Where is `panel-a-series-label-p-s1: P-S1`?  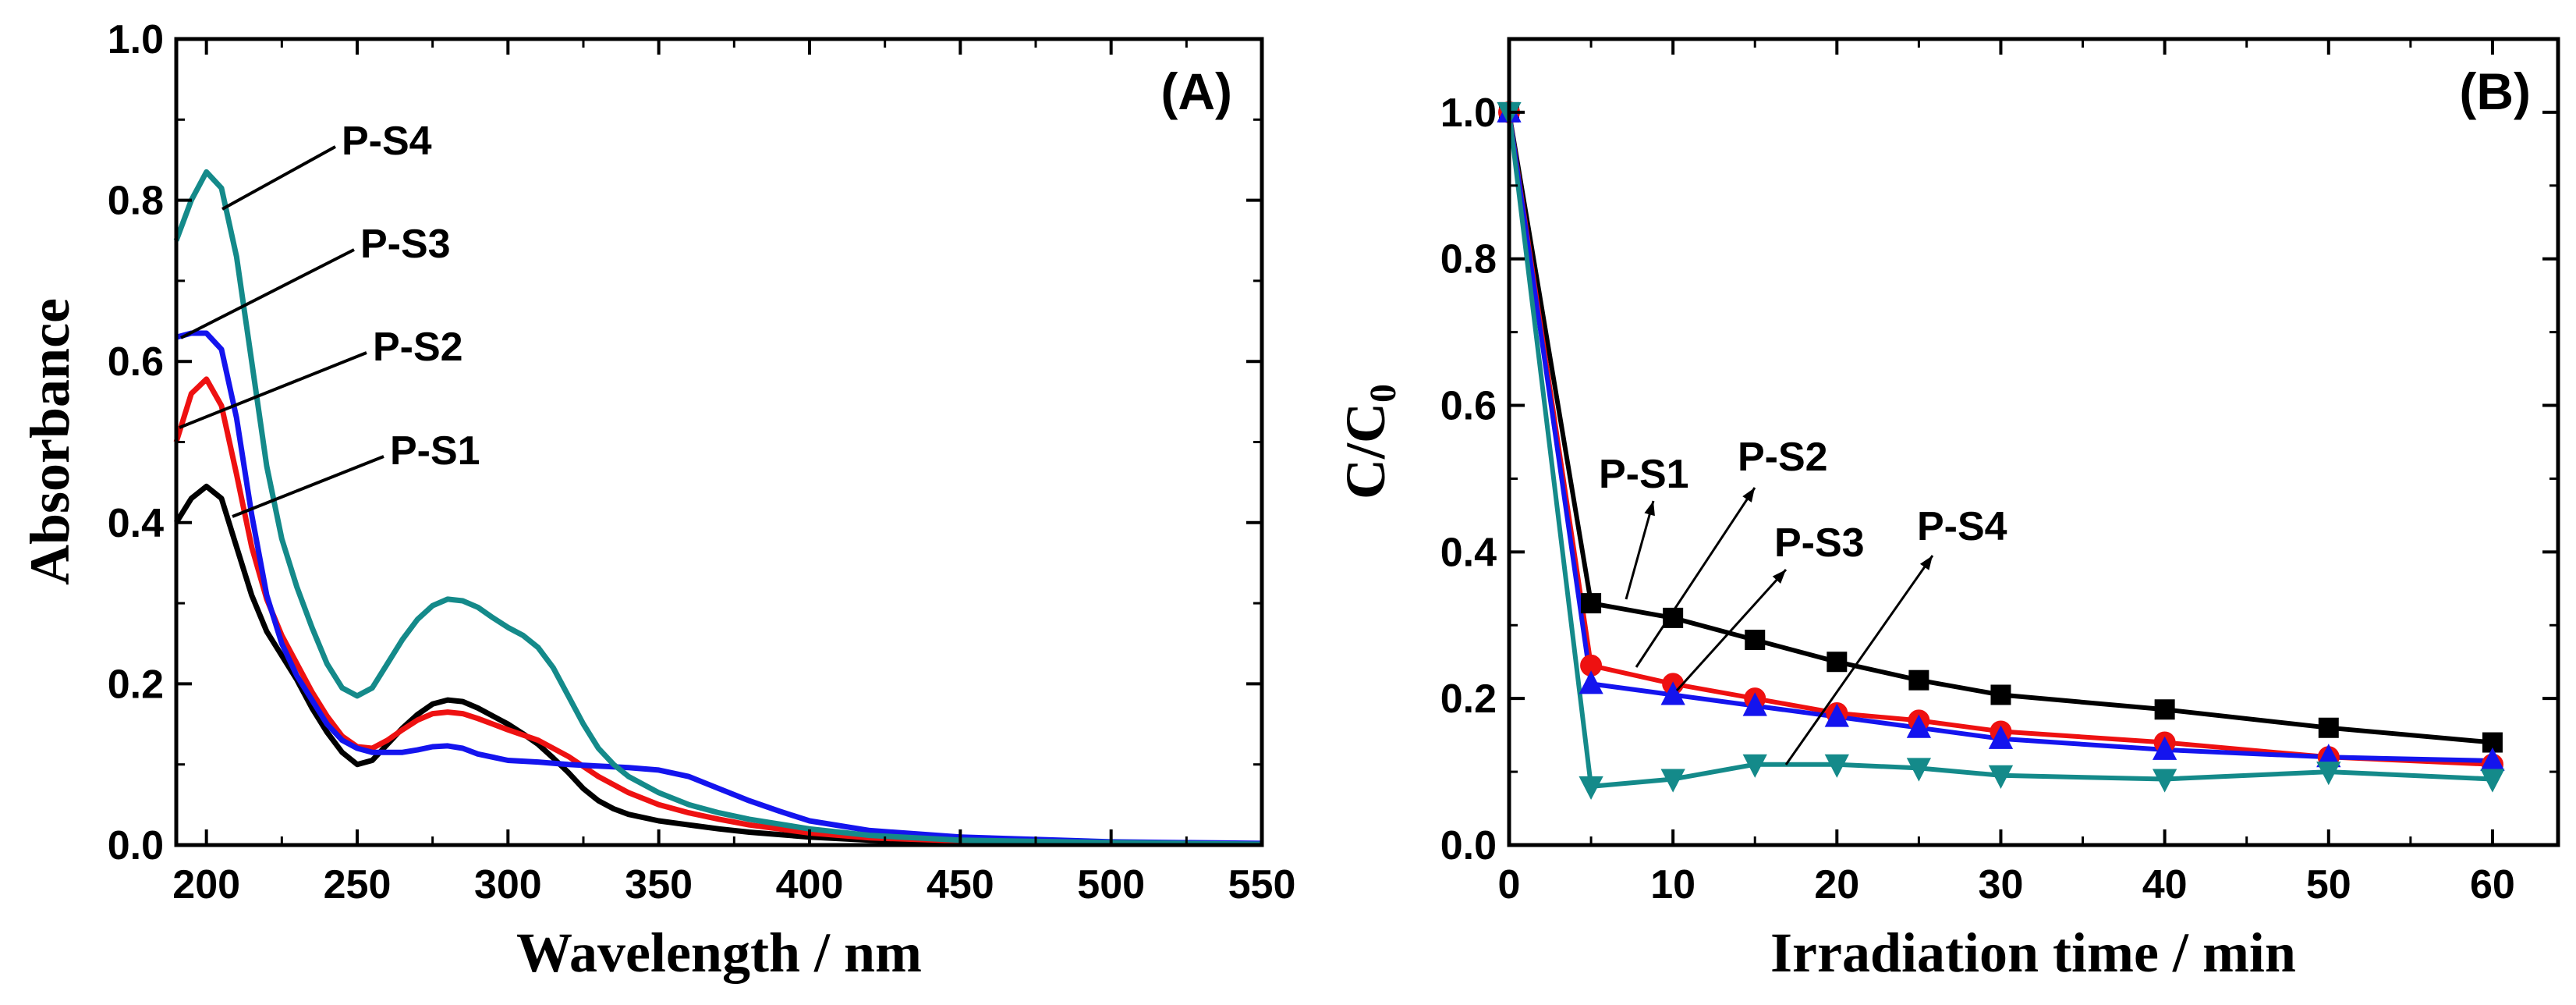
panel-a-series-label-p-s1: P-S1 is located at coordinates (435, 451).